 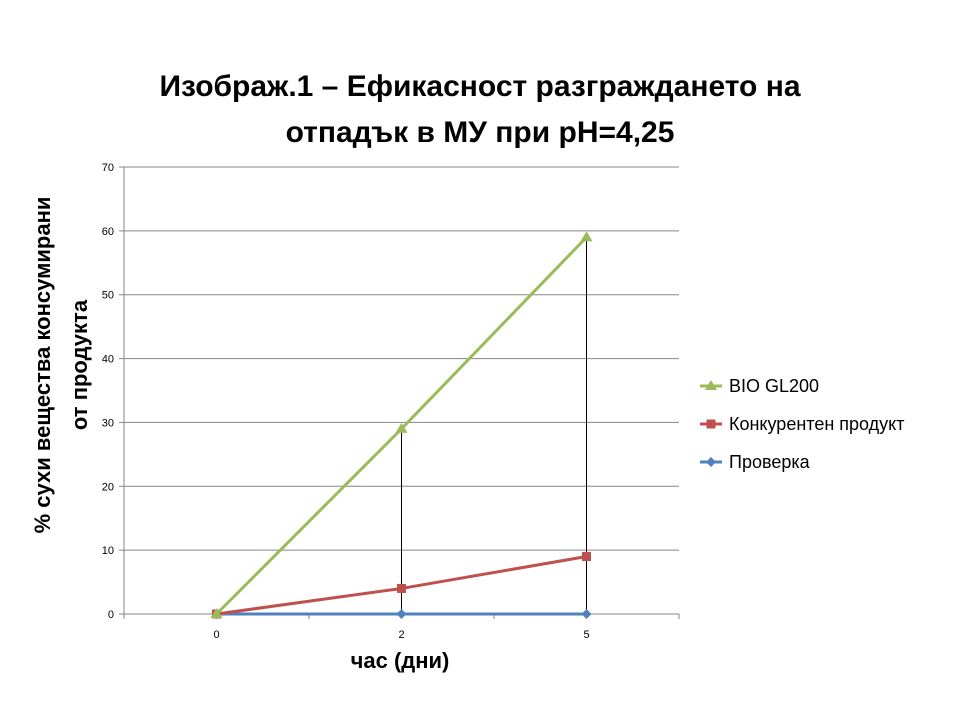 I want to click on x-tick-label: 5, so click(x=586, y=635).